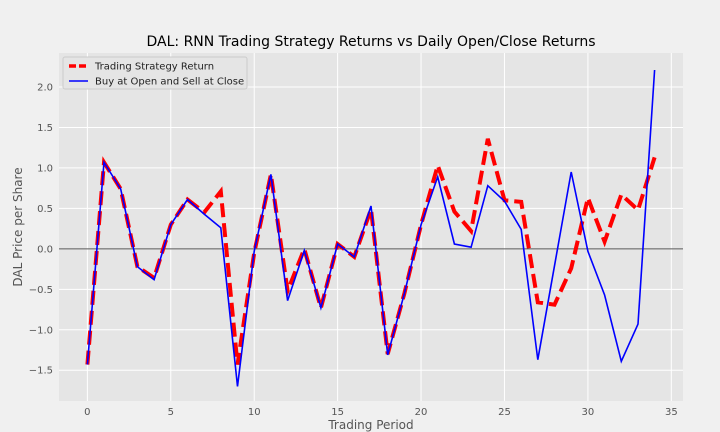 Image resolution: width=720 pixels, height=432 pixels. I want to click on y-tick-label: 1.5, so click(45, 128).